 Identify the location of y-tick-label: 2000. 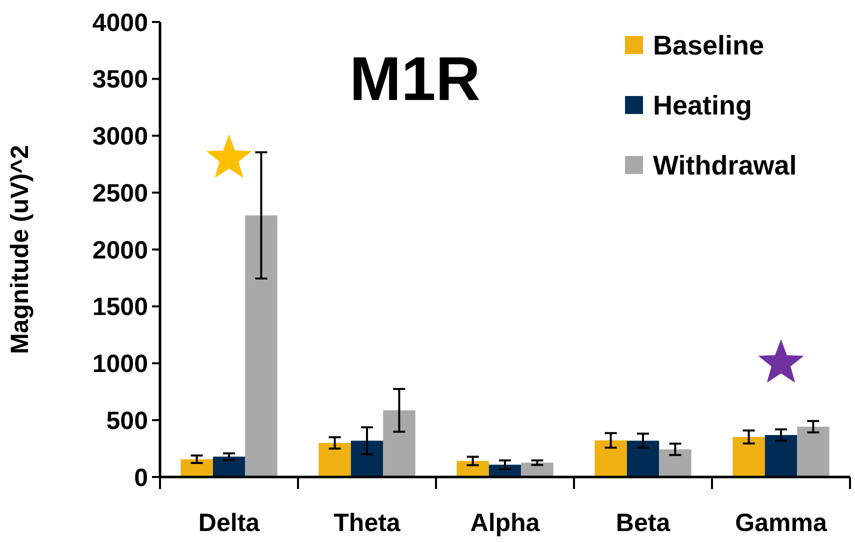
(120, 250).